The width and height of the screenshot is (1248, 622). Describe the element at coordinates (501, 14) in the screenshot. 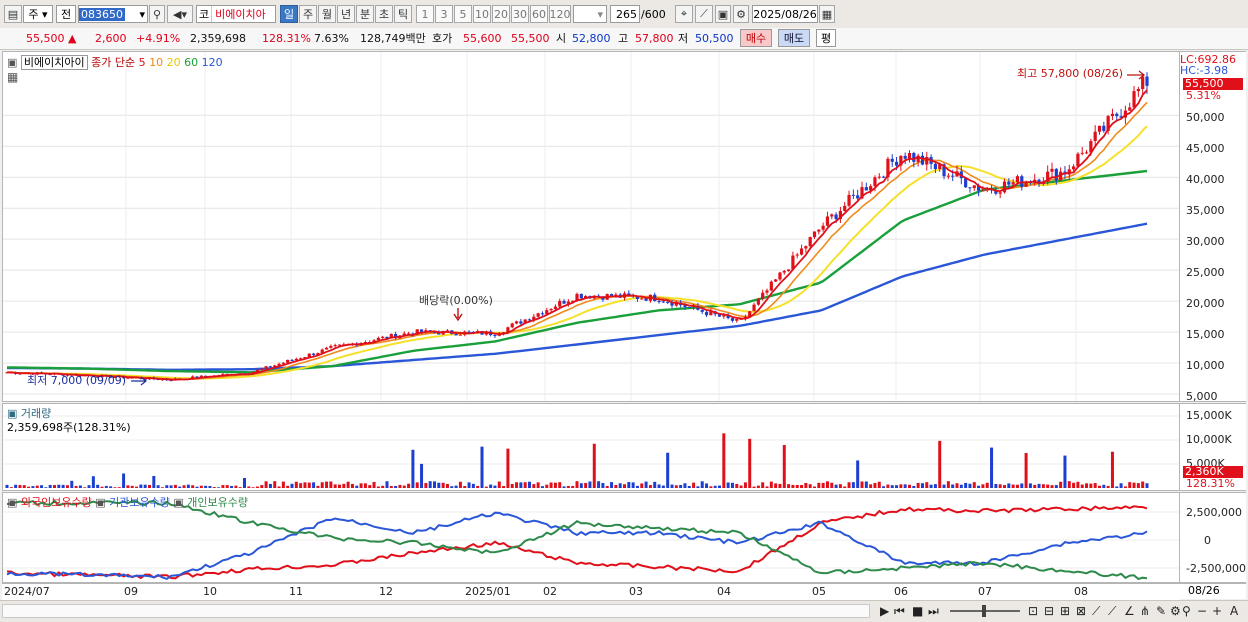

I see `num-button-20: 20` at that location.